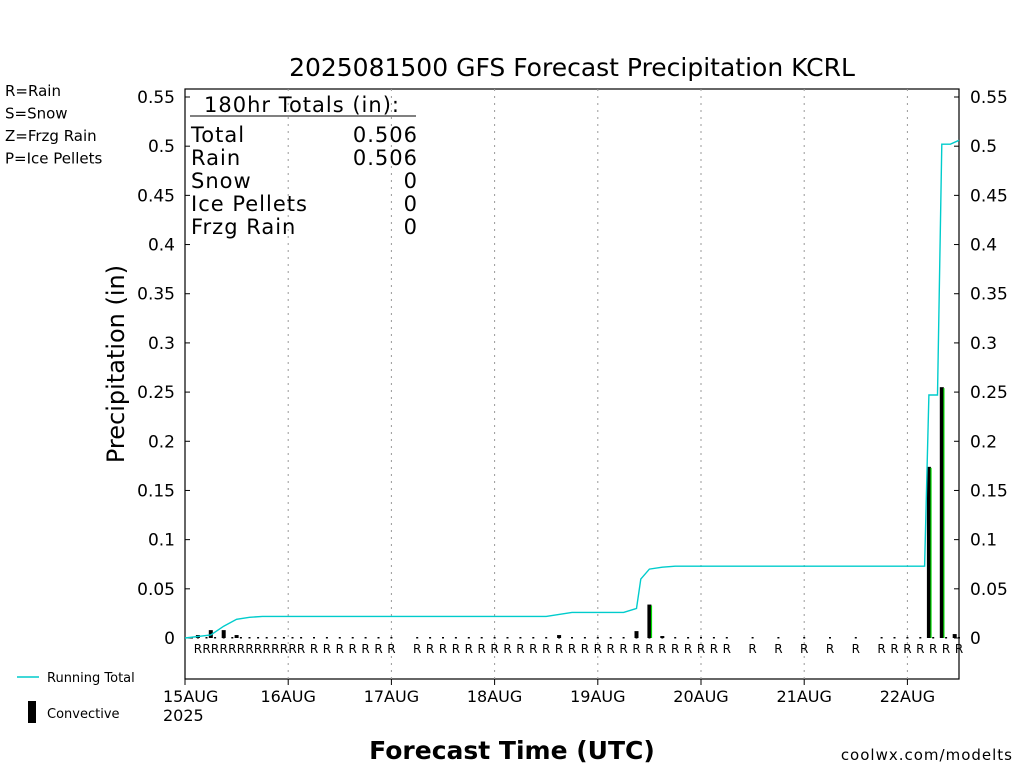  Describe the element at coordinates (989, 196) in the screenshot. I see `y-tick-label-right: 0.45` at that location.